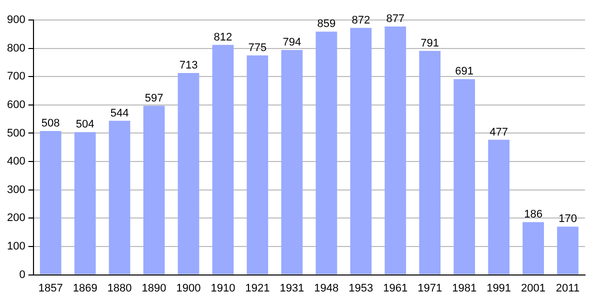  Describe the element at coordinates (223, 288) in the screenshot. I see `x-tick-label: 1910` at that location.